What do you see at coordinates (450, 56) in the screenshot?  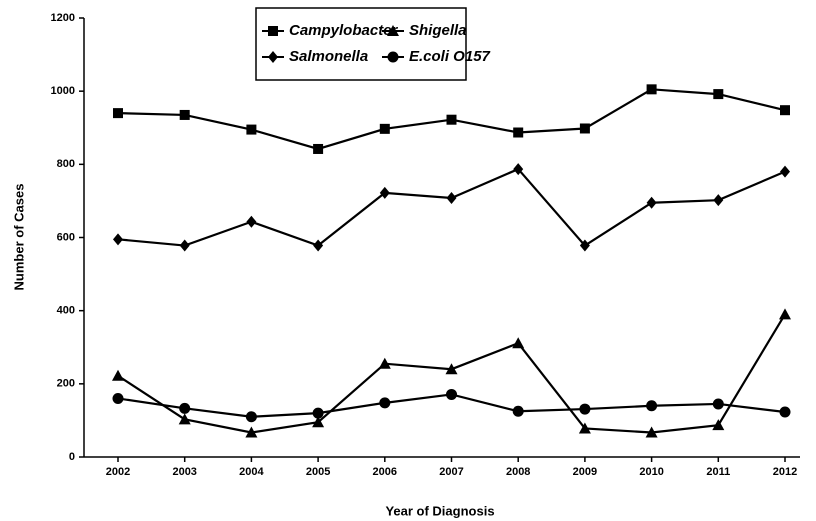 I see `legend-label: E.coli O157` at bounding box center [450, 56].